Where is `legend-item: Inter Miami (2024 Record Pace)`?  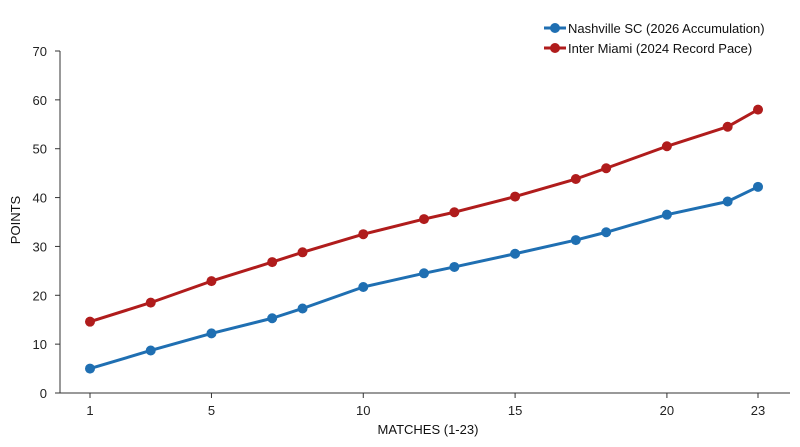 legend-item: Inter Miami (2024 Record Pace) is located at coordinates (648, 48).